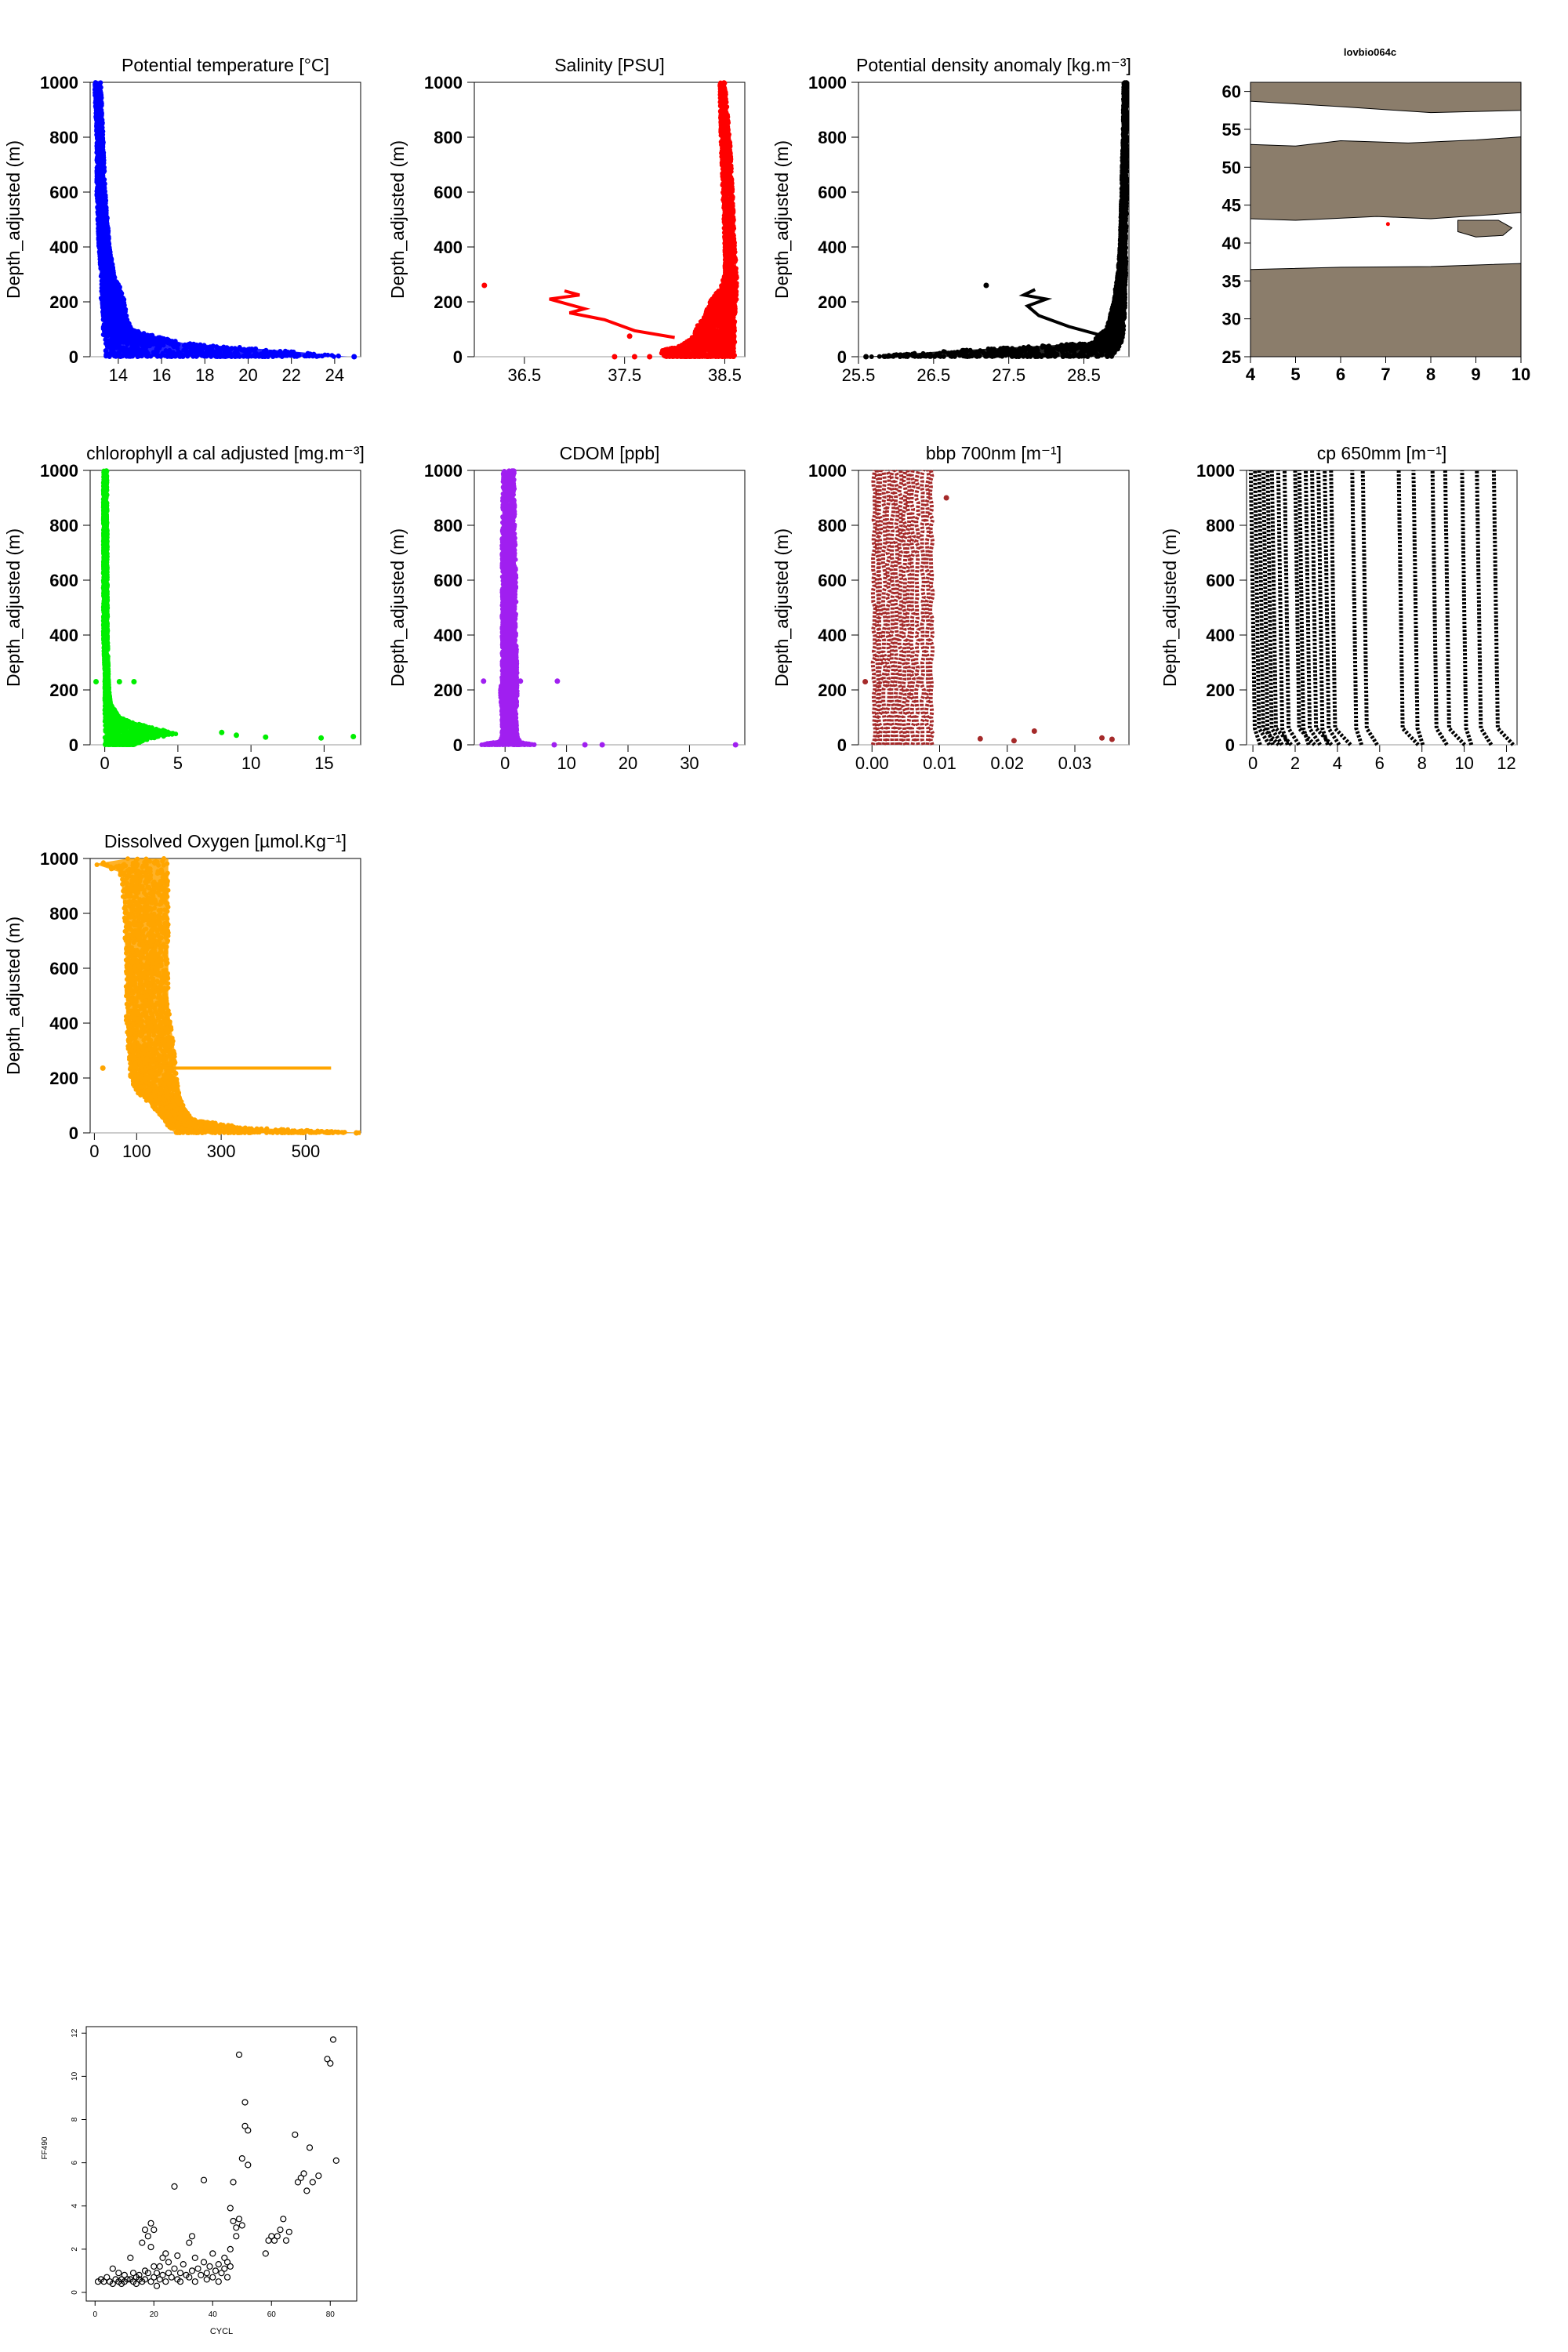 The height and width of the screenshot is (2352, 1568). Describe the element at coordinates (248, 375) in the screenshot. I see `temperature-xtick-label: 20` at that location.